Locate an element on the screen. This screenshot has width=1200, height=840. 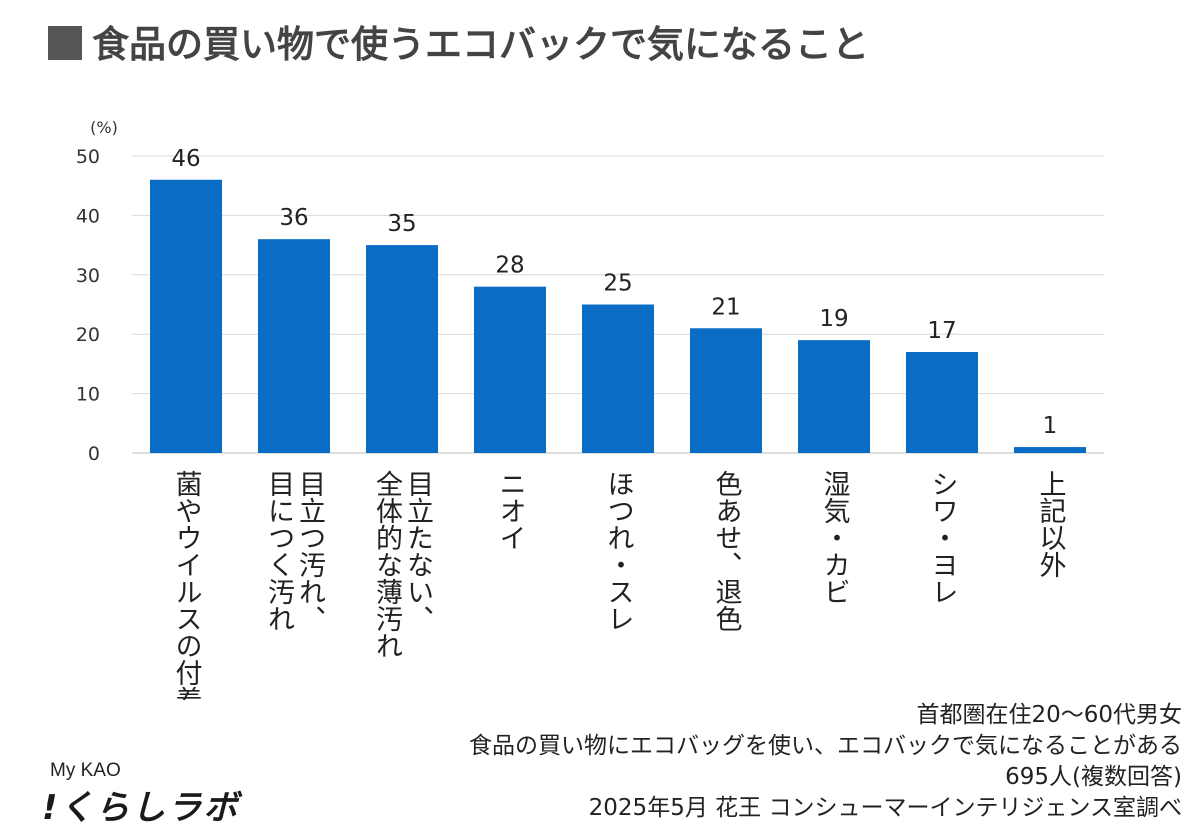
note-line-3: 695人(複数回答) is located at coordinates (1093, 777).